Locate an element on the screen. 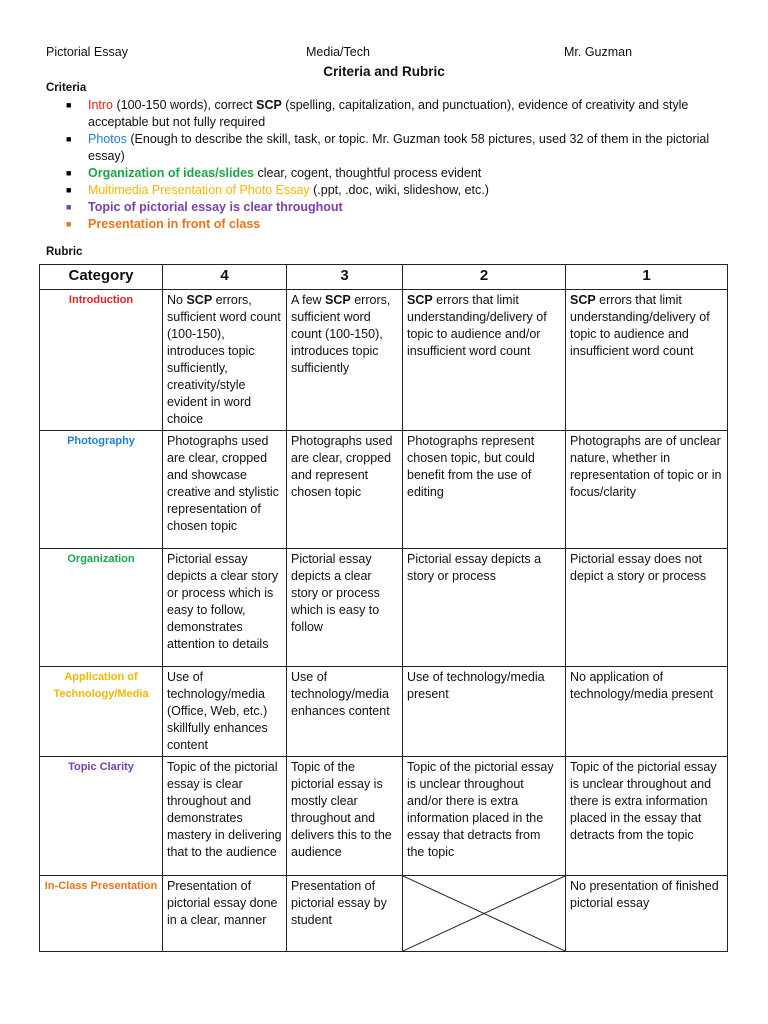 This screenshot has height=1024, width=768. score-cell: Use of technology/media enhances content is located at coordinates (344, 711).